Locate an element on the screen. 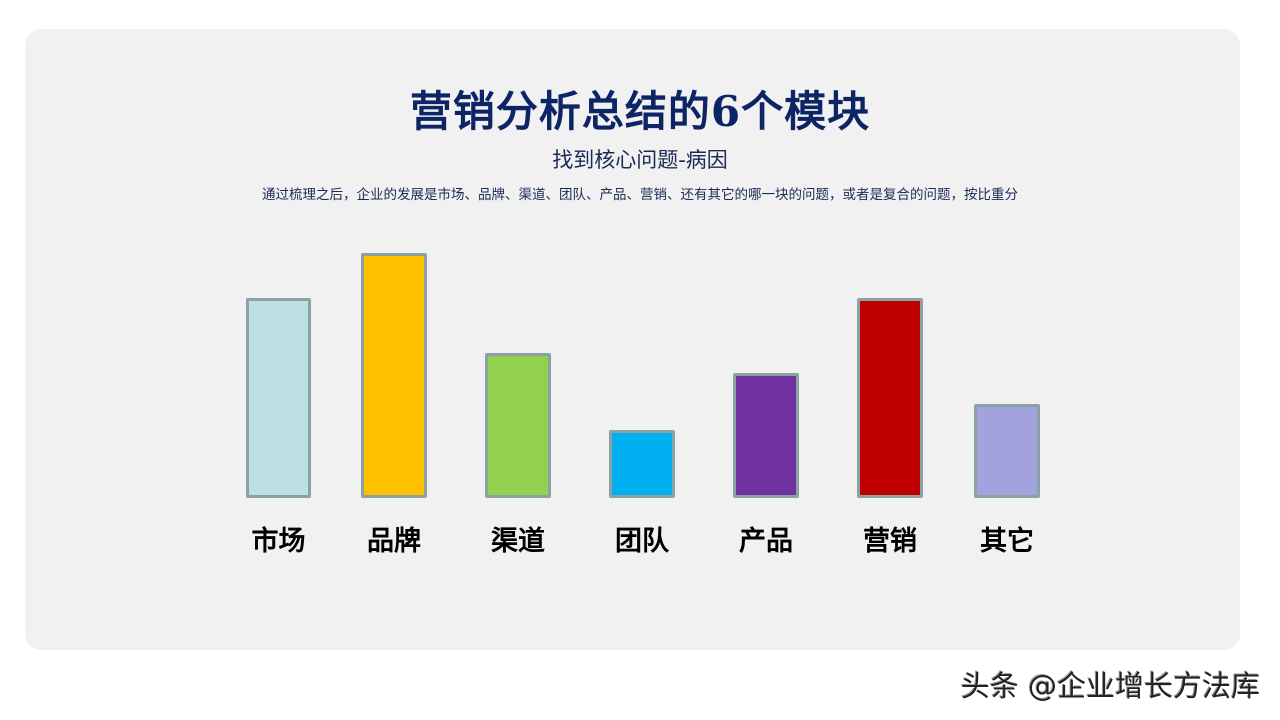 The height and width of the screenshot is (720, 1280). bar-label-6: 其它 is located at coordinates (1007, 541).